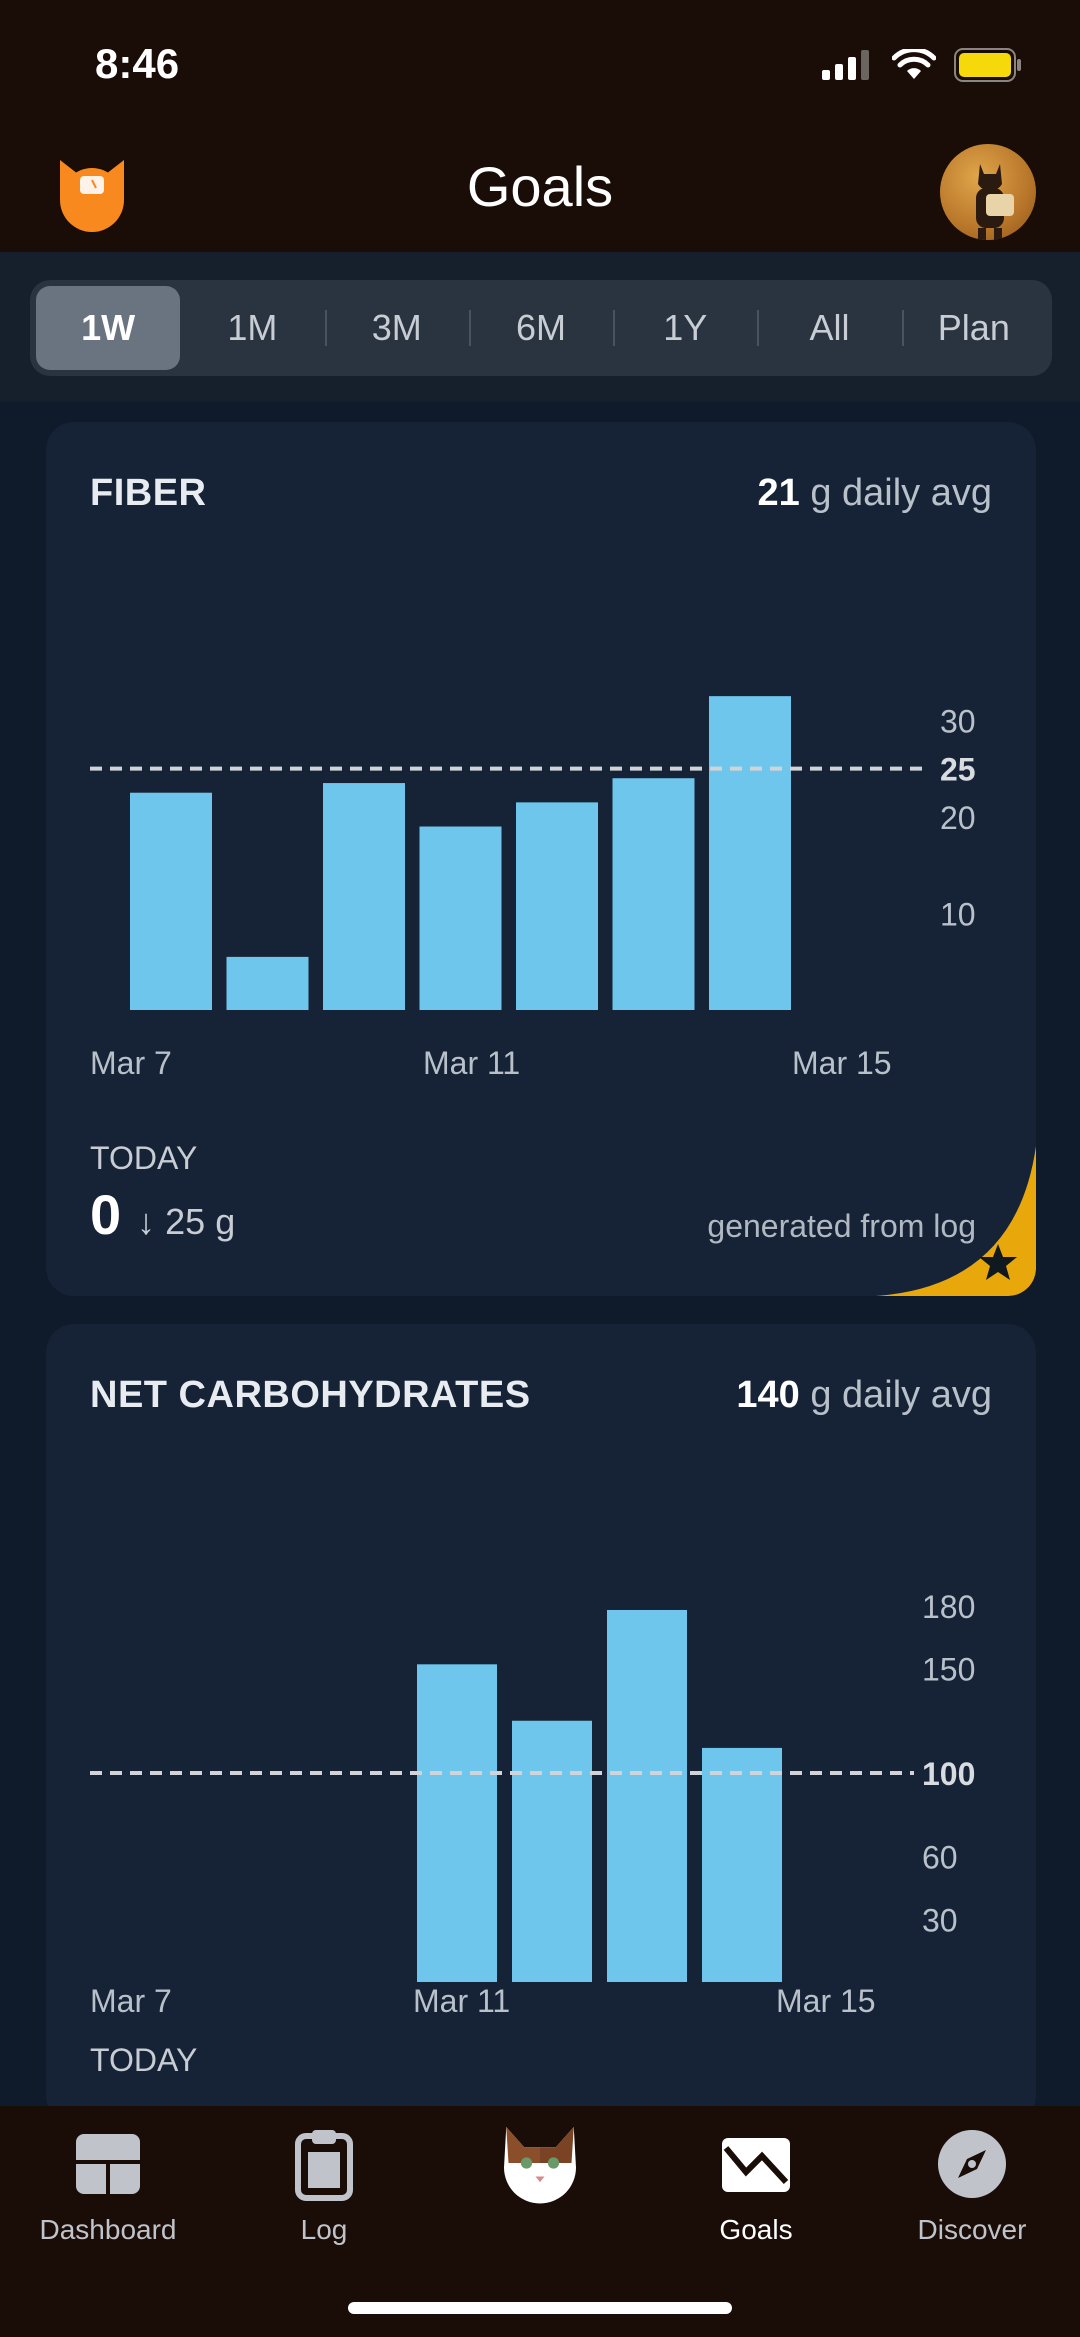 This screenshot has height=2337, width=1080. I want to click on status-time: 8:46, so click(137, 63).